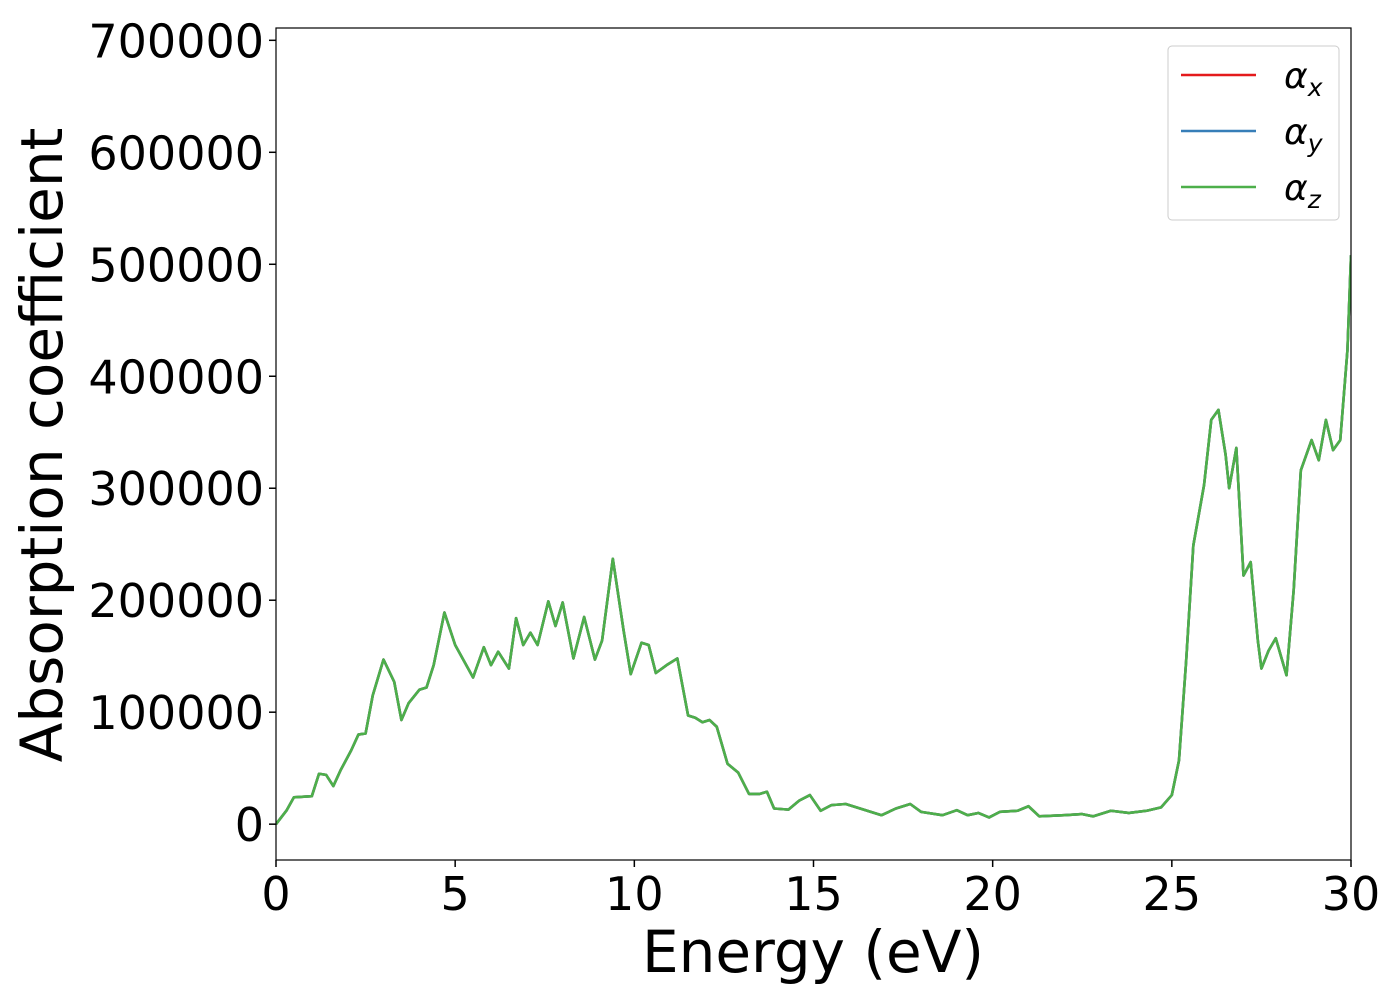 The width and height of the screenshot is (1400, 1000). What do you see at coordinates (813, 952) in the screenshot?
I see `x-axis-label: Energy (eV)` at bounding box center [813, 952].